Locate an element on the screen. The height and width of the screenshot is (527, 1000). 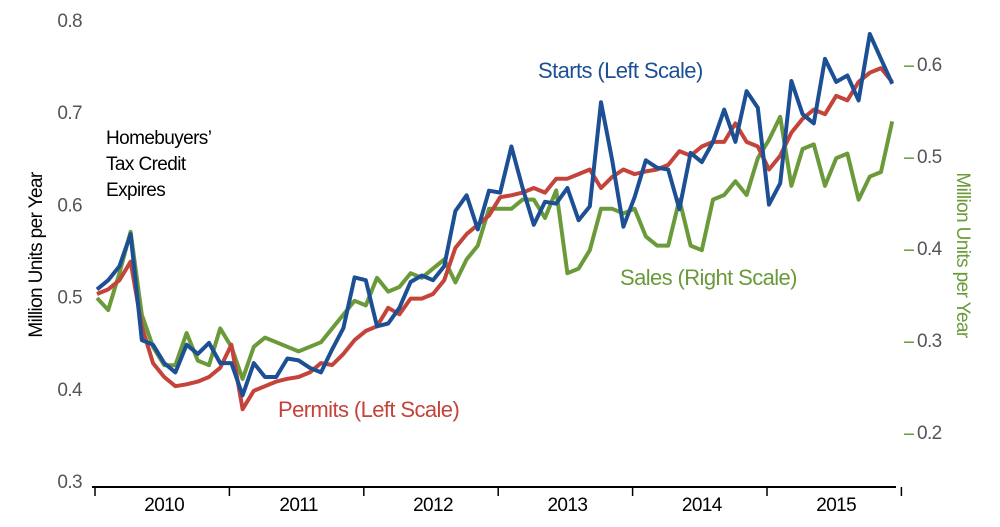
x-tick-label: 2013 is located at coordinates (567, 505).